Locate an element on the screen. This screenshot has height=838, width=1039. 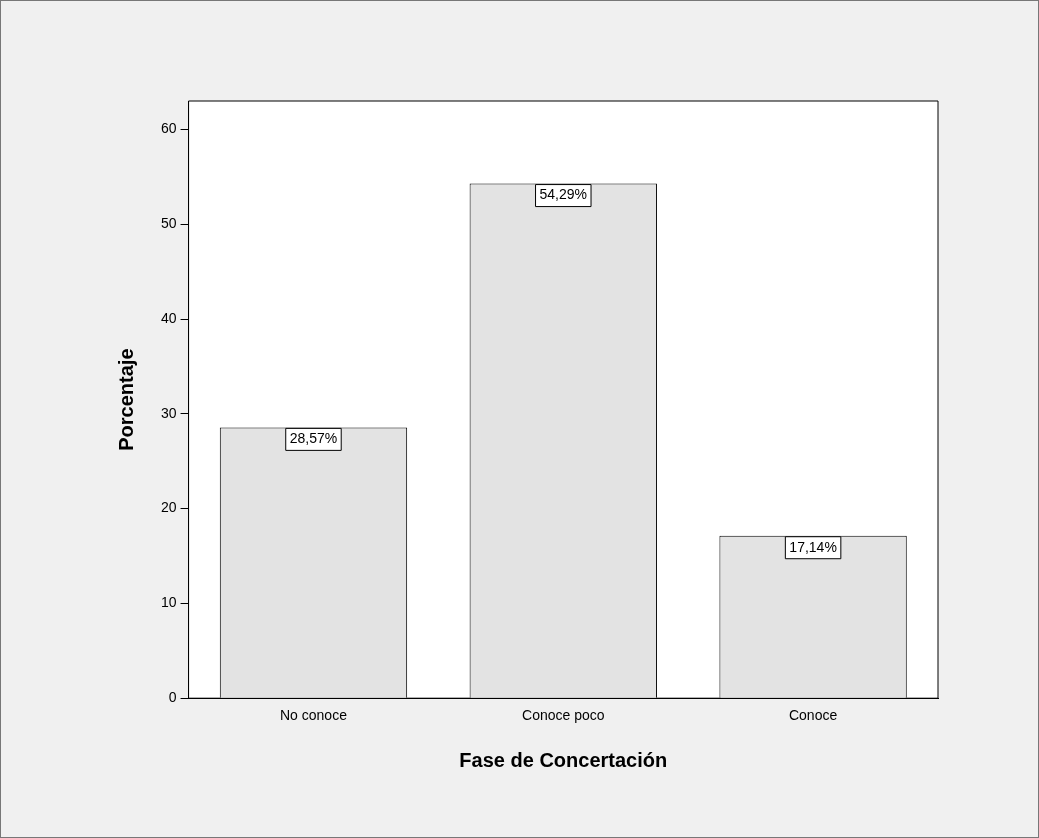
x-axis-title: Fase de Concertación is located at coordinates (563, 759).